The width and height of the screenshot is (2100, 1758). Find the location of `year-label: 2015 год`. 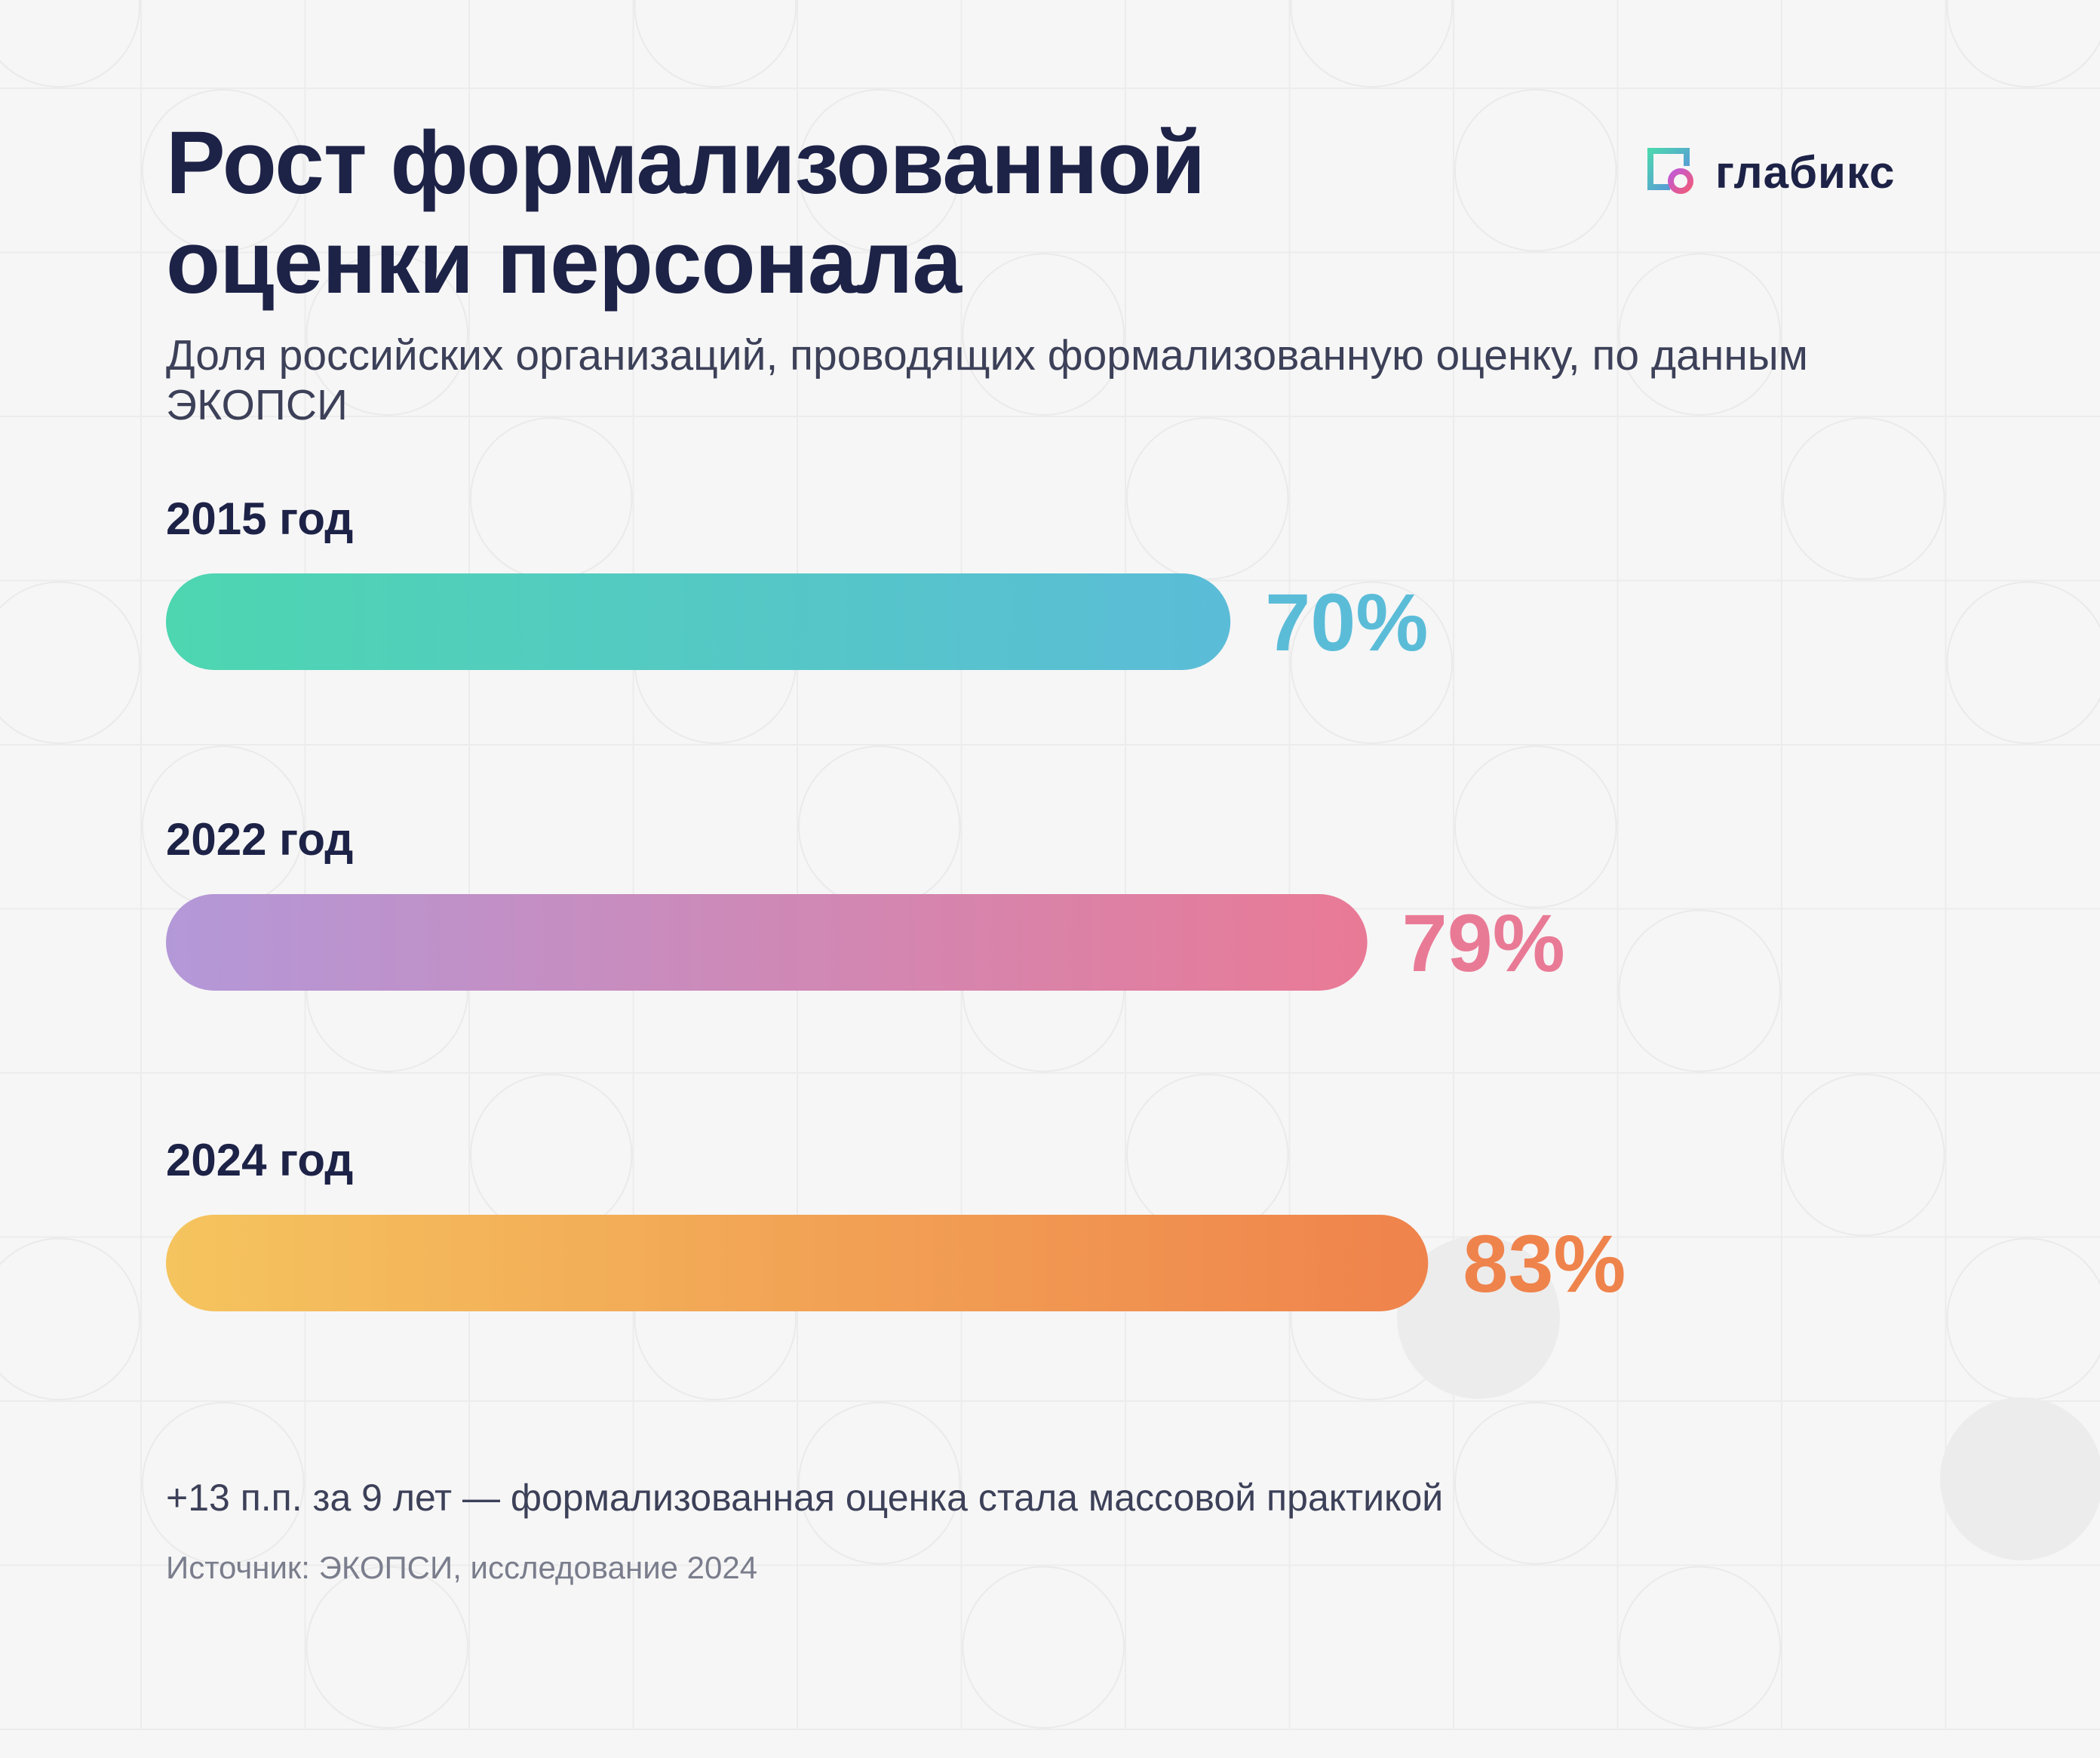

year-label: 2015 год is located at coordinates (259, 518).